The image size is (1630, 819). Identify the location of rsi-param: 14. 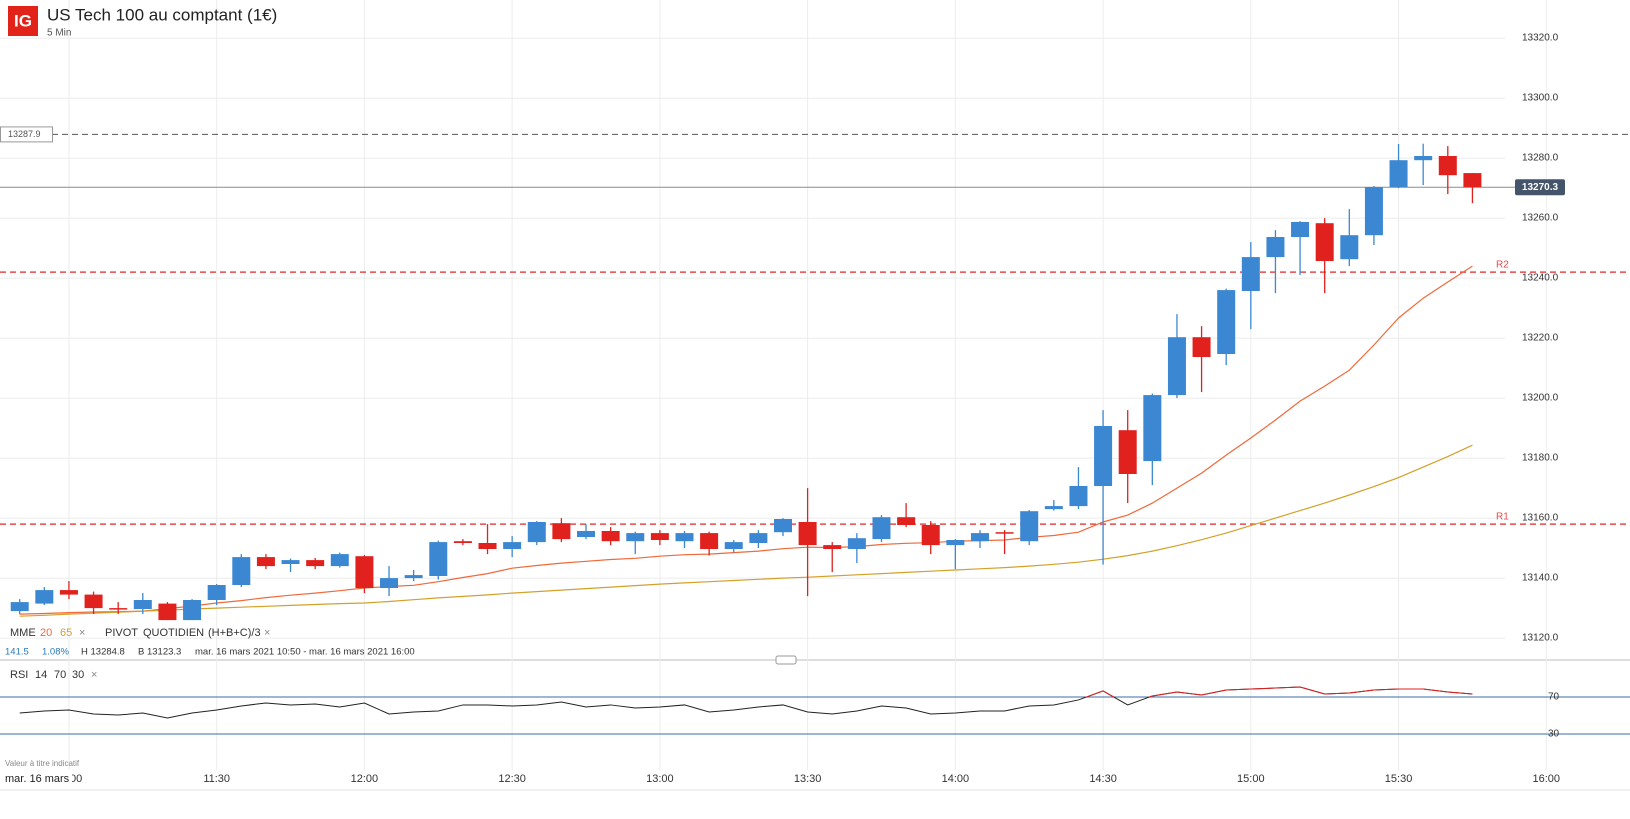
(41, 675).